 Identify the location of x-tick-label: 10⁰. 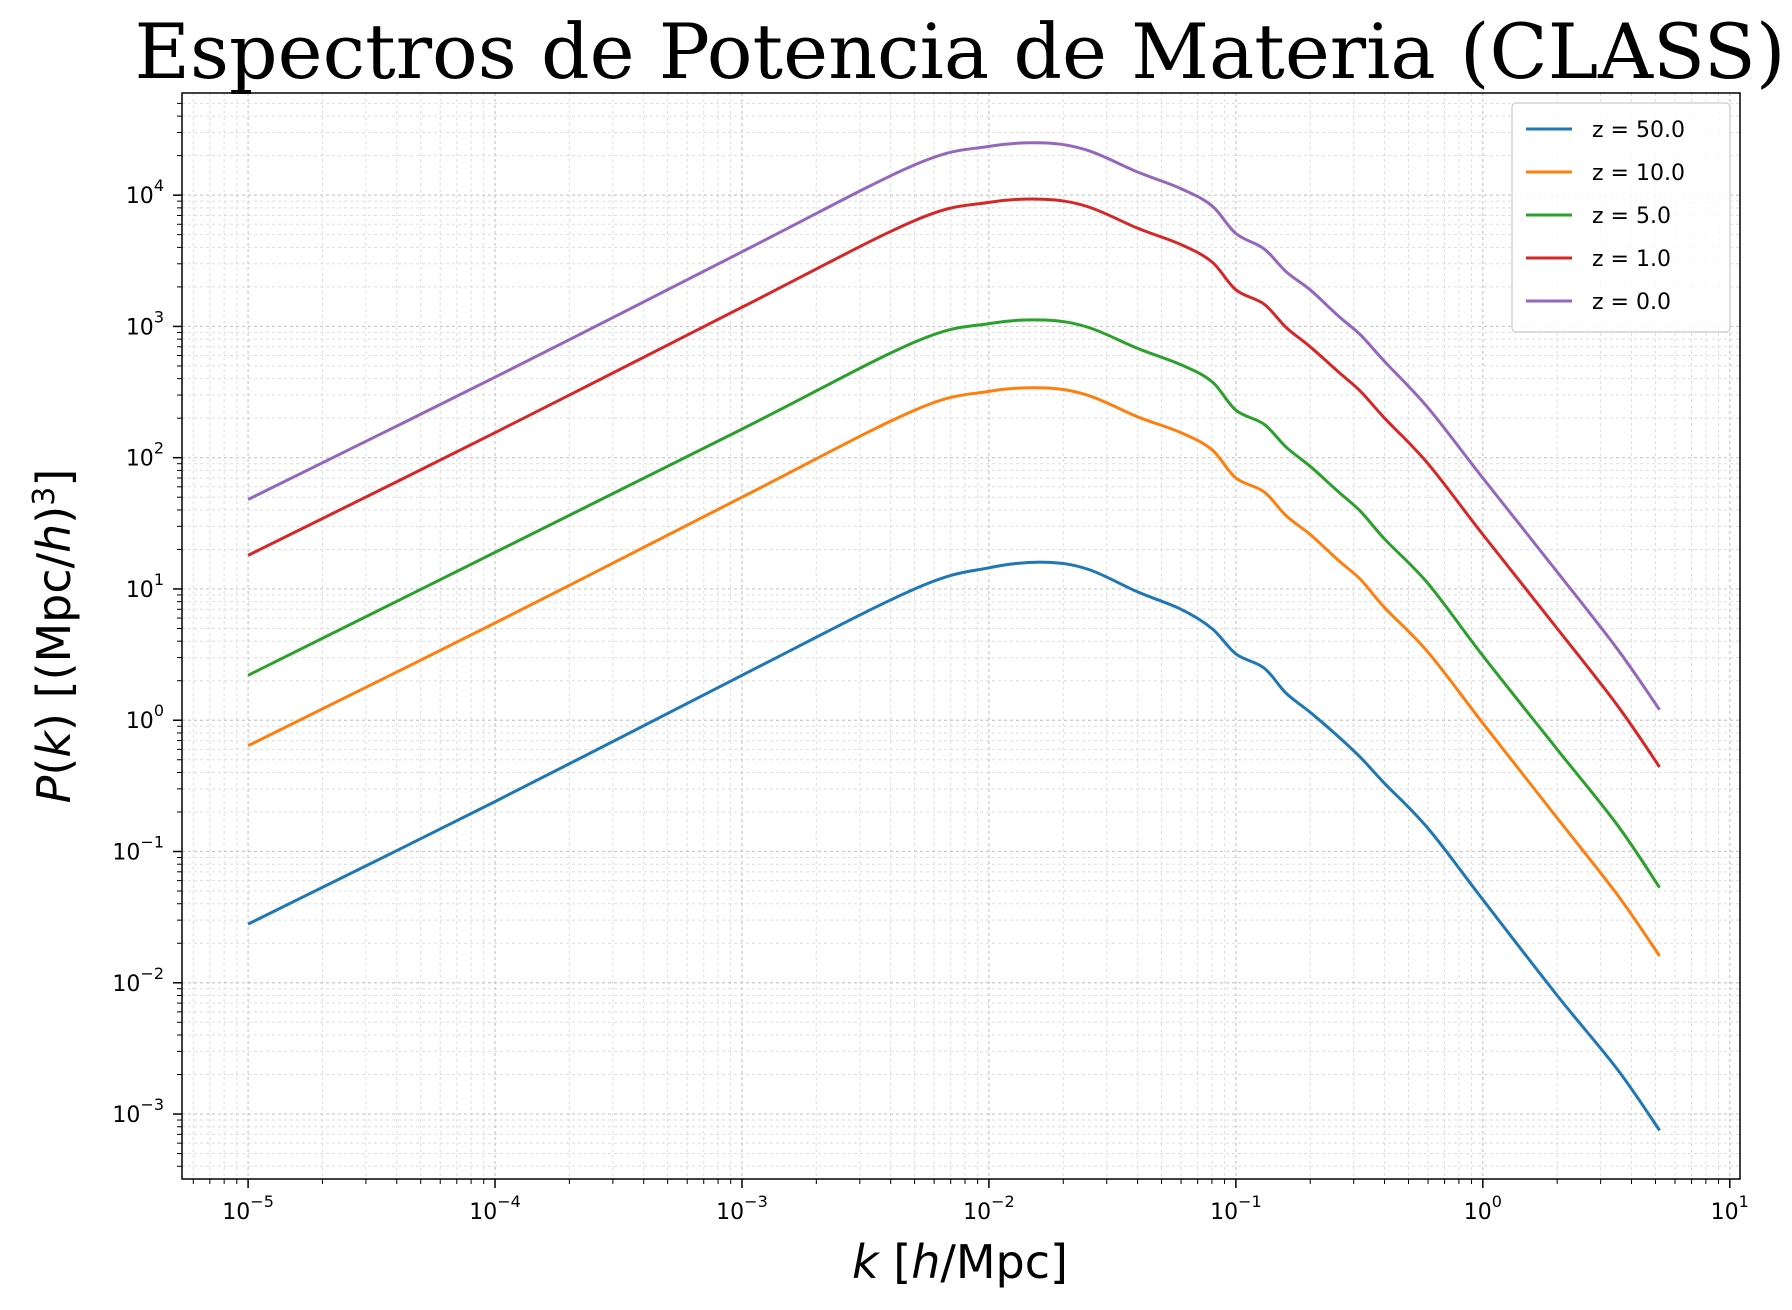
(1483, 1208).